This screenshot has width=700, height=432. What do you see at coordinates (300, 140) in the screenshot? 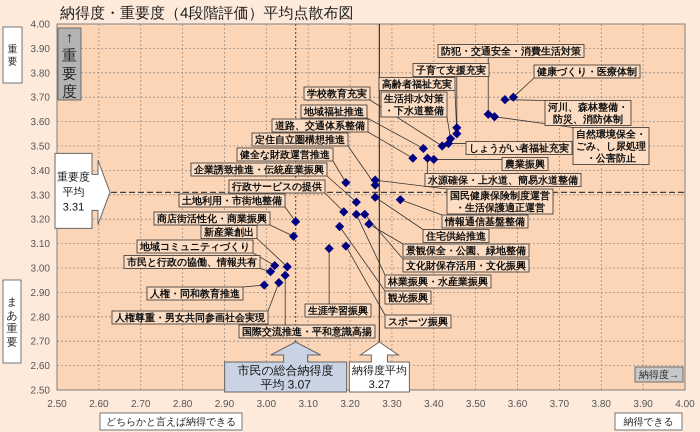
I see `annotation: 定住自立圏構想推進` at bounding box center [300, 140].